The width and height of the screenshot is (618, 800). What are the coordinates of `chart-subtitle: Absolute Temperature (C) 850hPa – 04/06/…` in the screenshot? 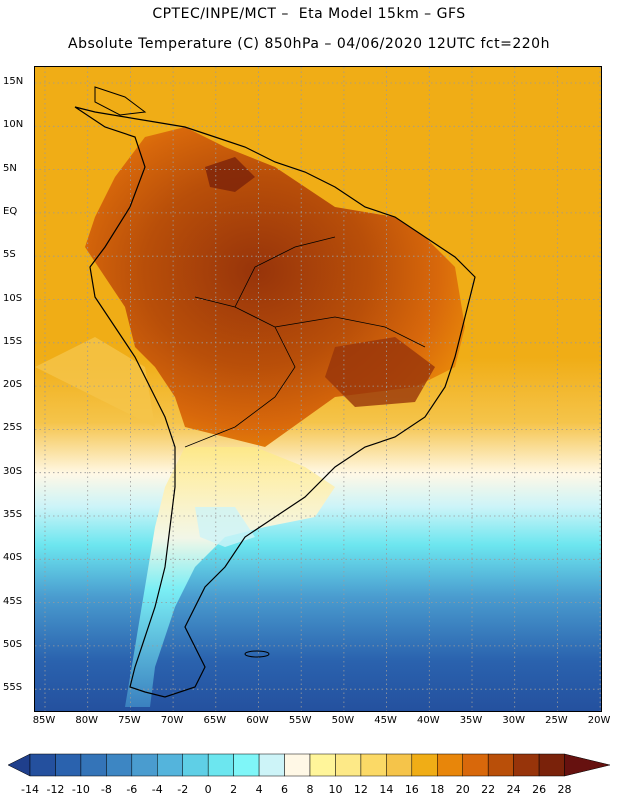 It's located at (309, 44).